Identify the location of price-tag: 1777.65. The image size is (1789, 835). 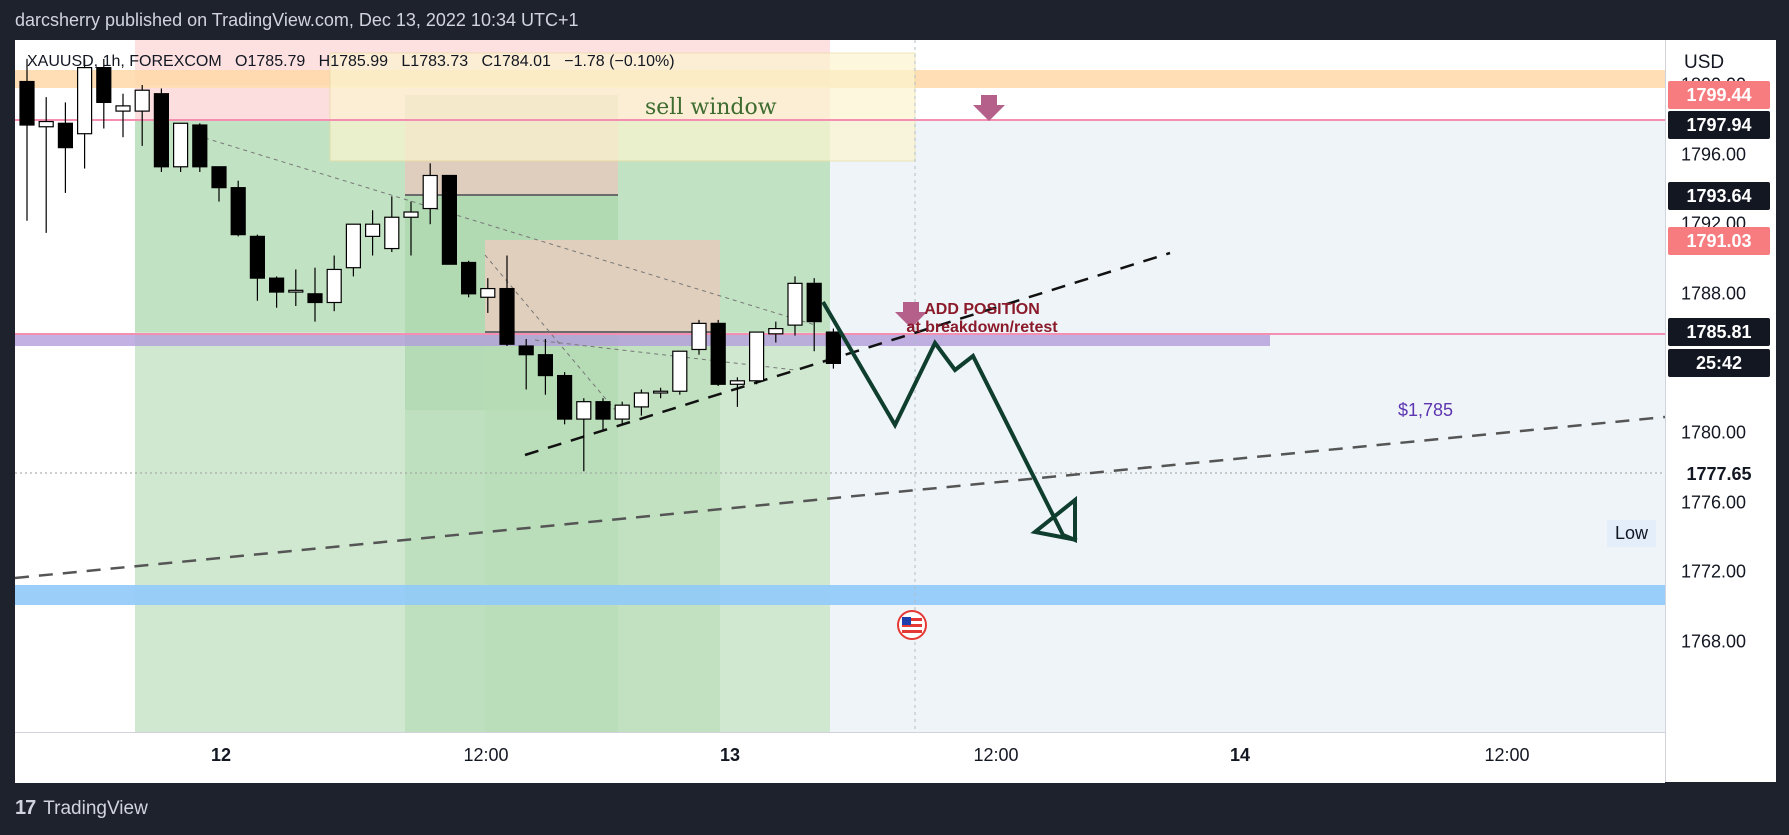
(1719, 473).